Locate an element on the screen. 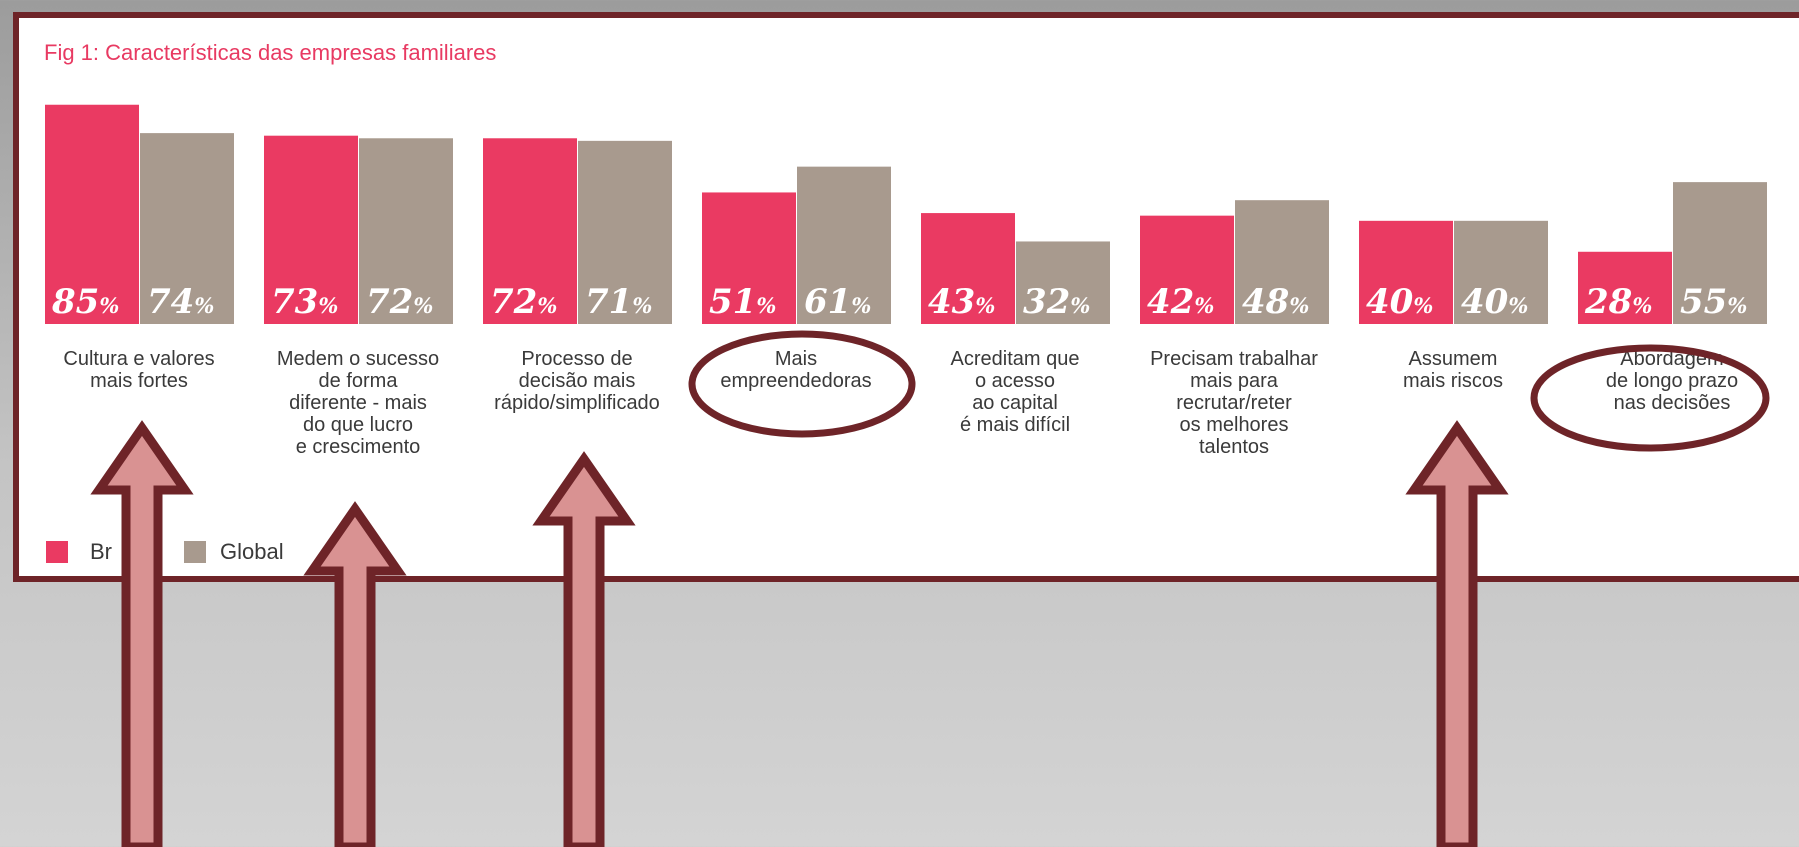 The width and height of the screenshot is (1799, 847). data-label-global-2: 71% is located at coordinates (618, 302).